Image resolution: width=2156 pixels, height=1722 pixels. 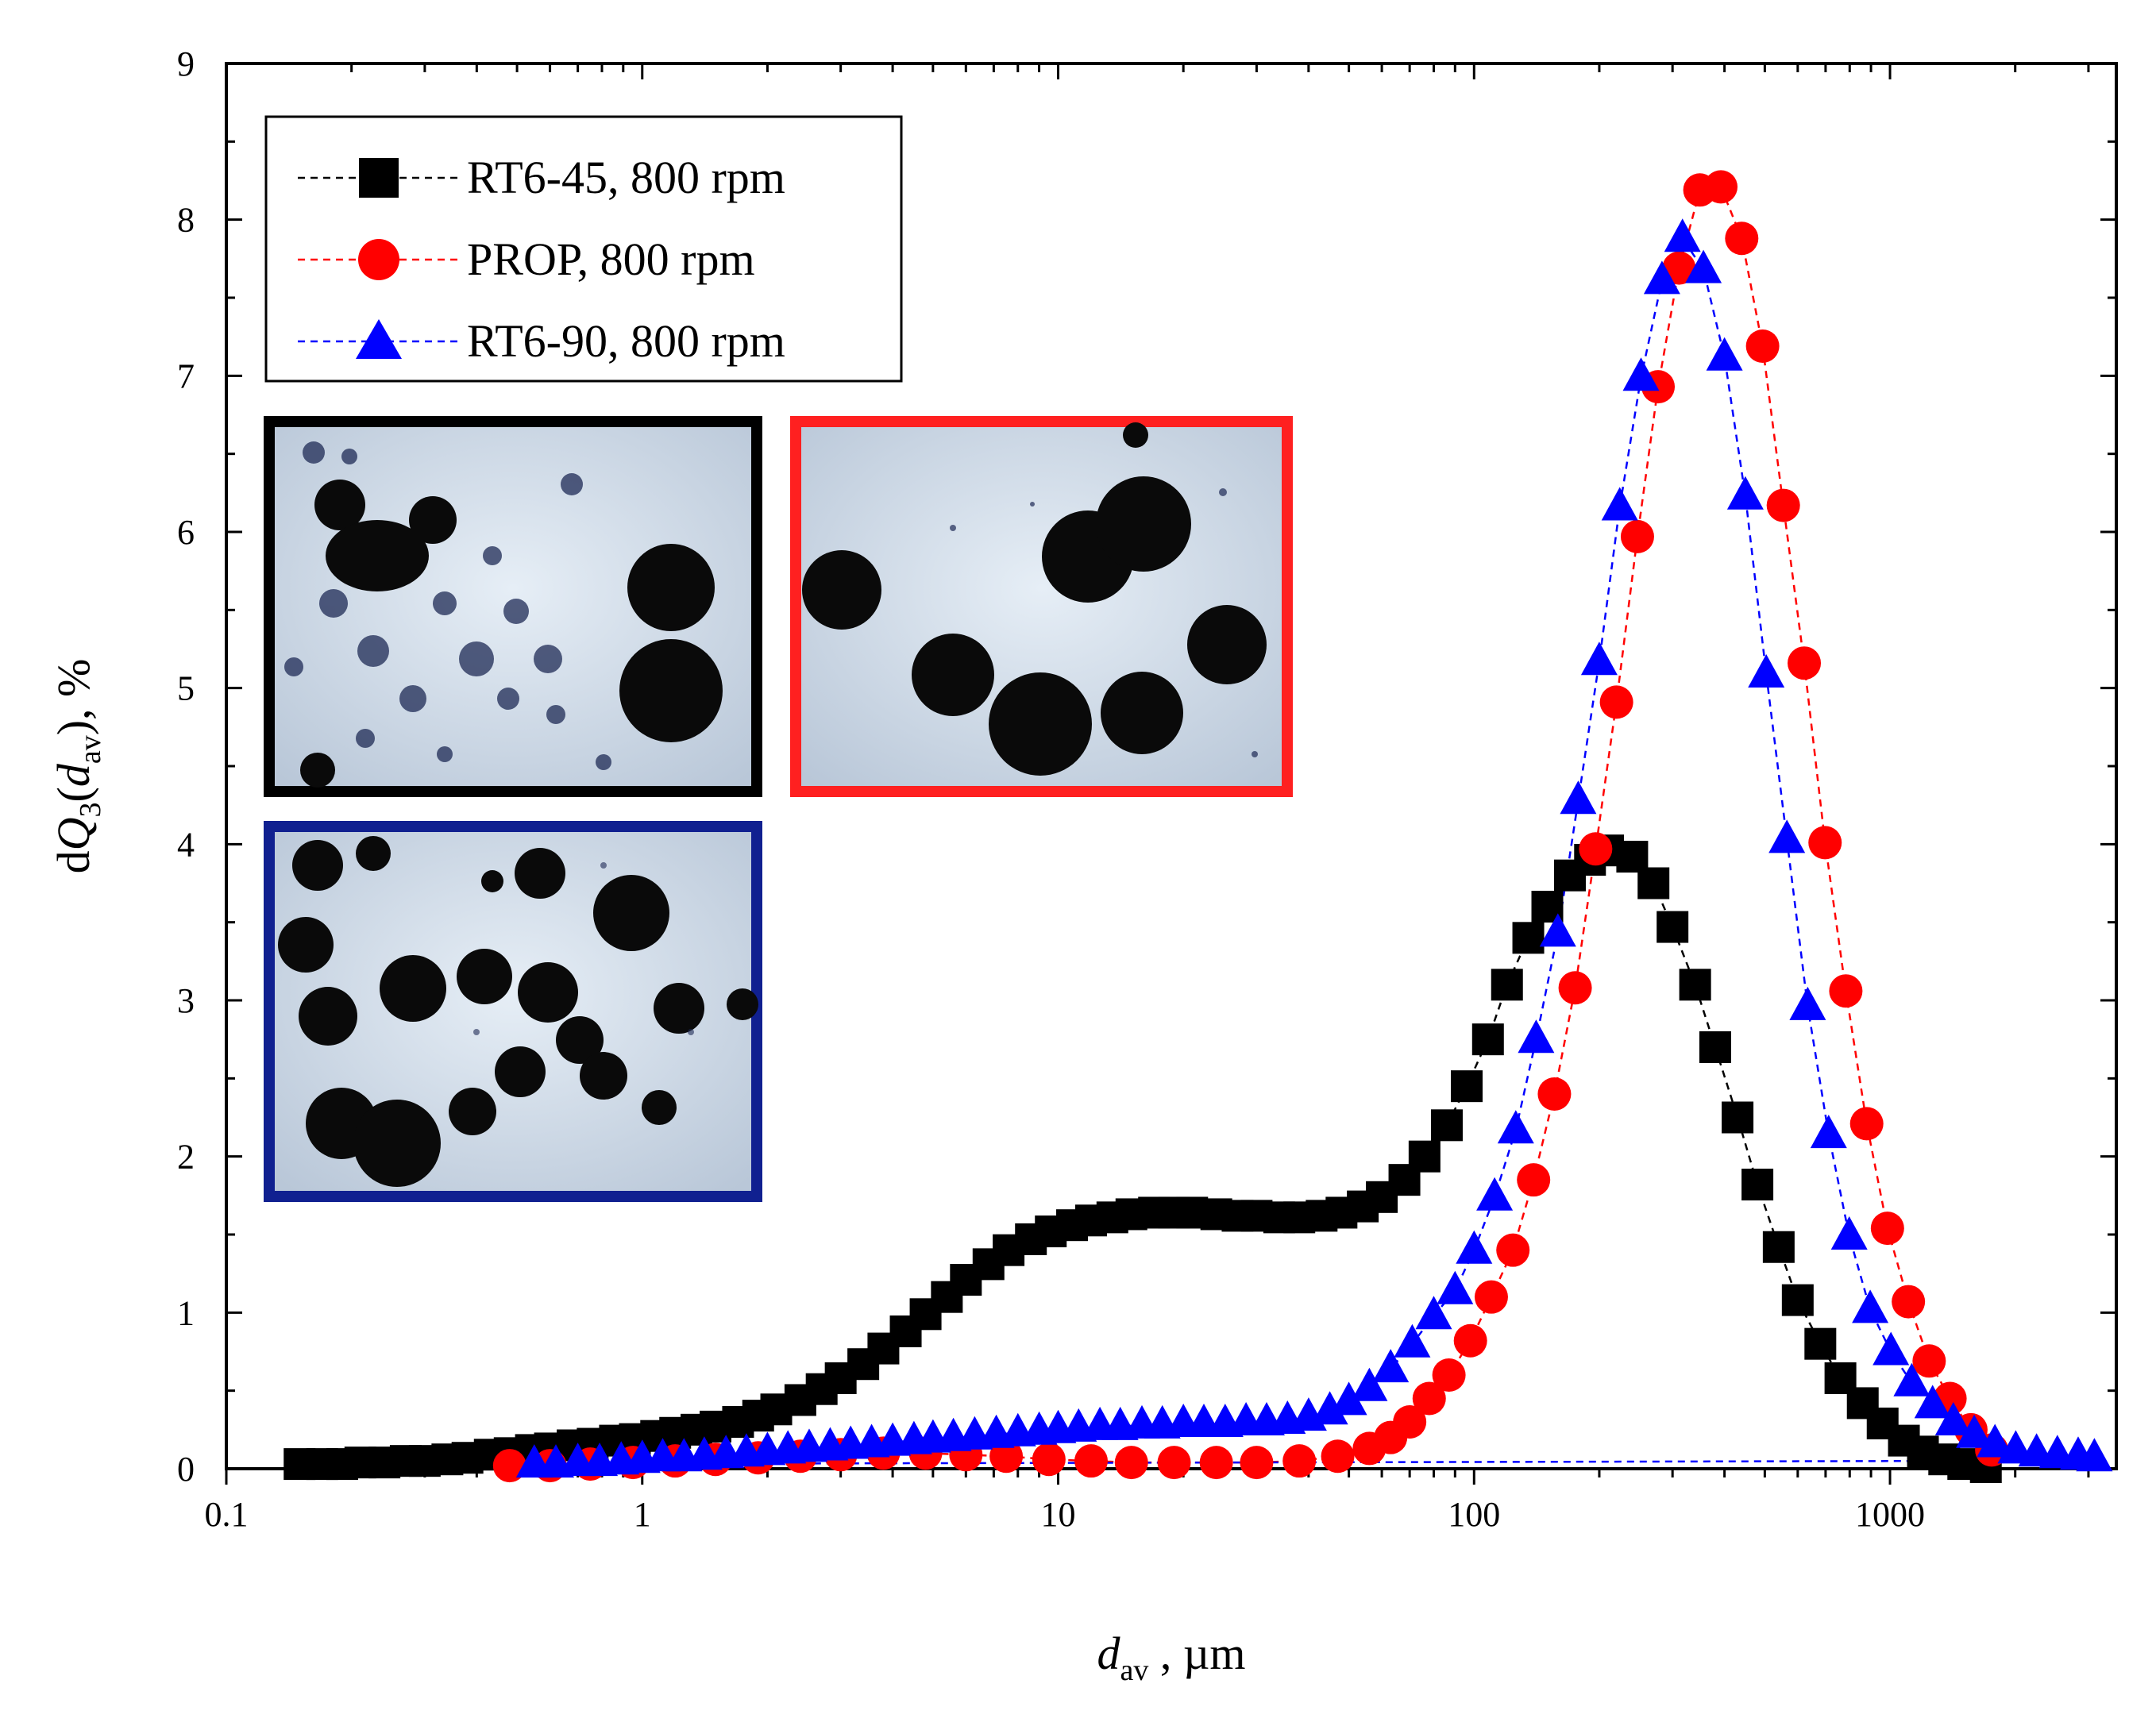 I want to click on legend-label-rt6-90: RT6-90, 800 rpm, so click(x=626, y=341).